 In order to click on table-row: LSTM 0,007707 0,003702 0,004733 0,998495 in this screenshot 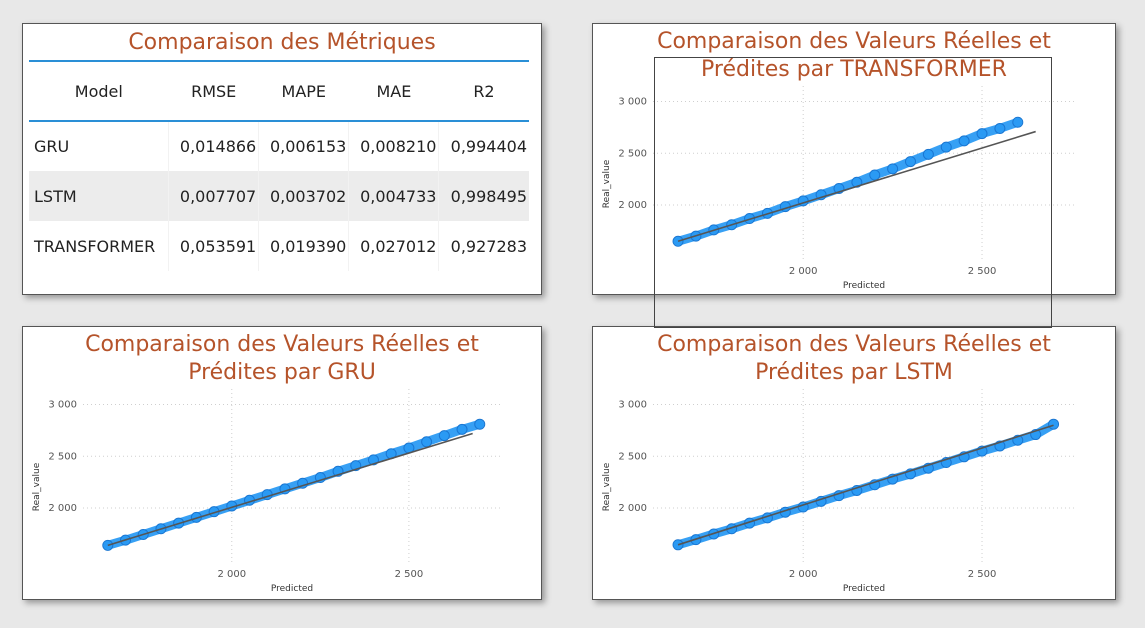, I will do `click(279, 196)`.